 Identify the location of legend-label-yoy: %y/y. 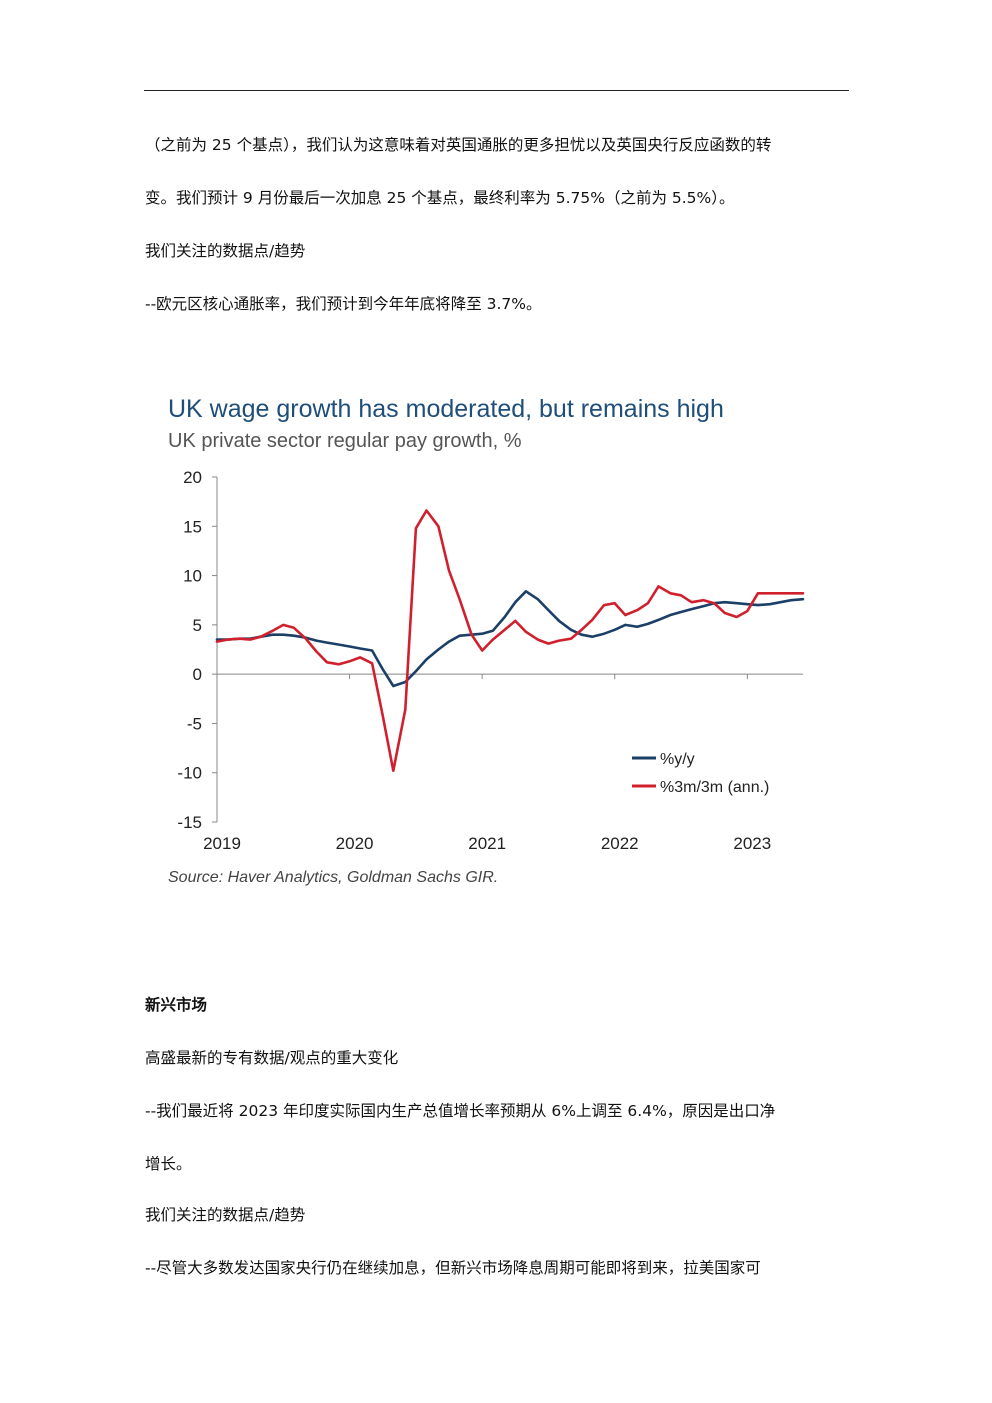
(677, 759).